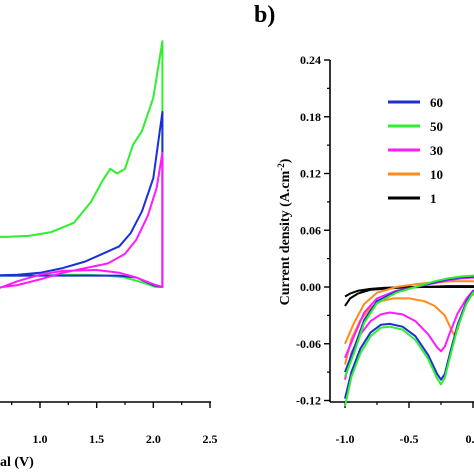  I want to click on panel-a-x-tick-label: 1.0, so click(40, 439).